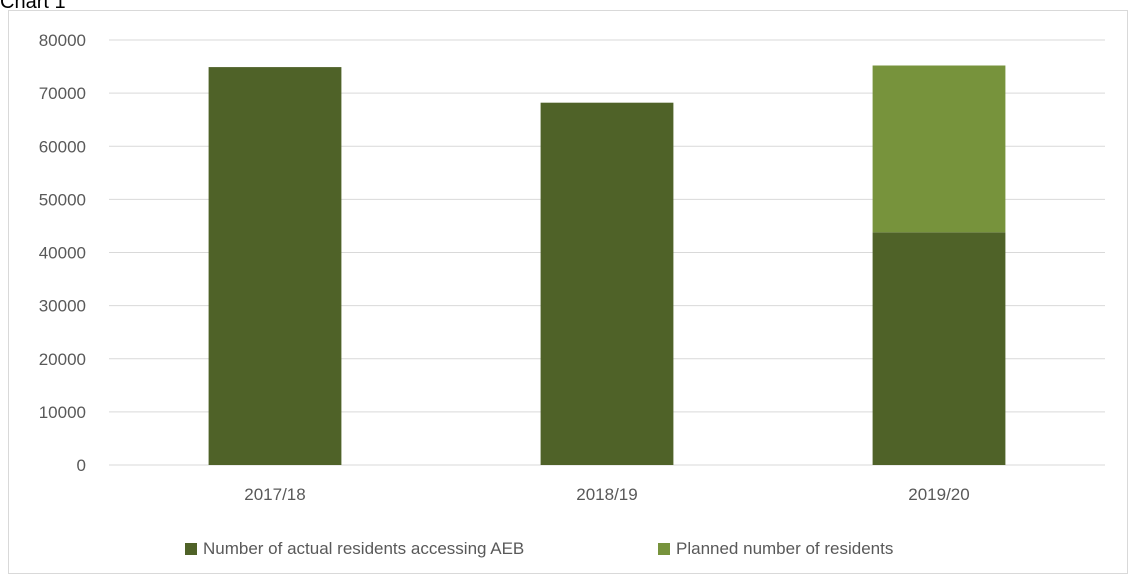 This screenshot has width=1131, height=577. I want to click on y-tick-label: 20000, so click(62, 359).